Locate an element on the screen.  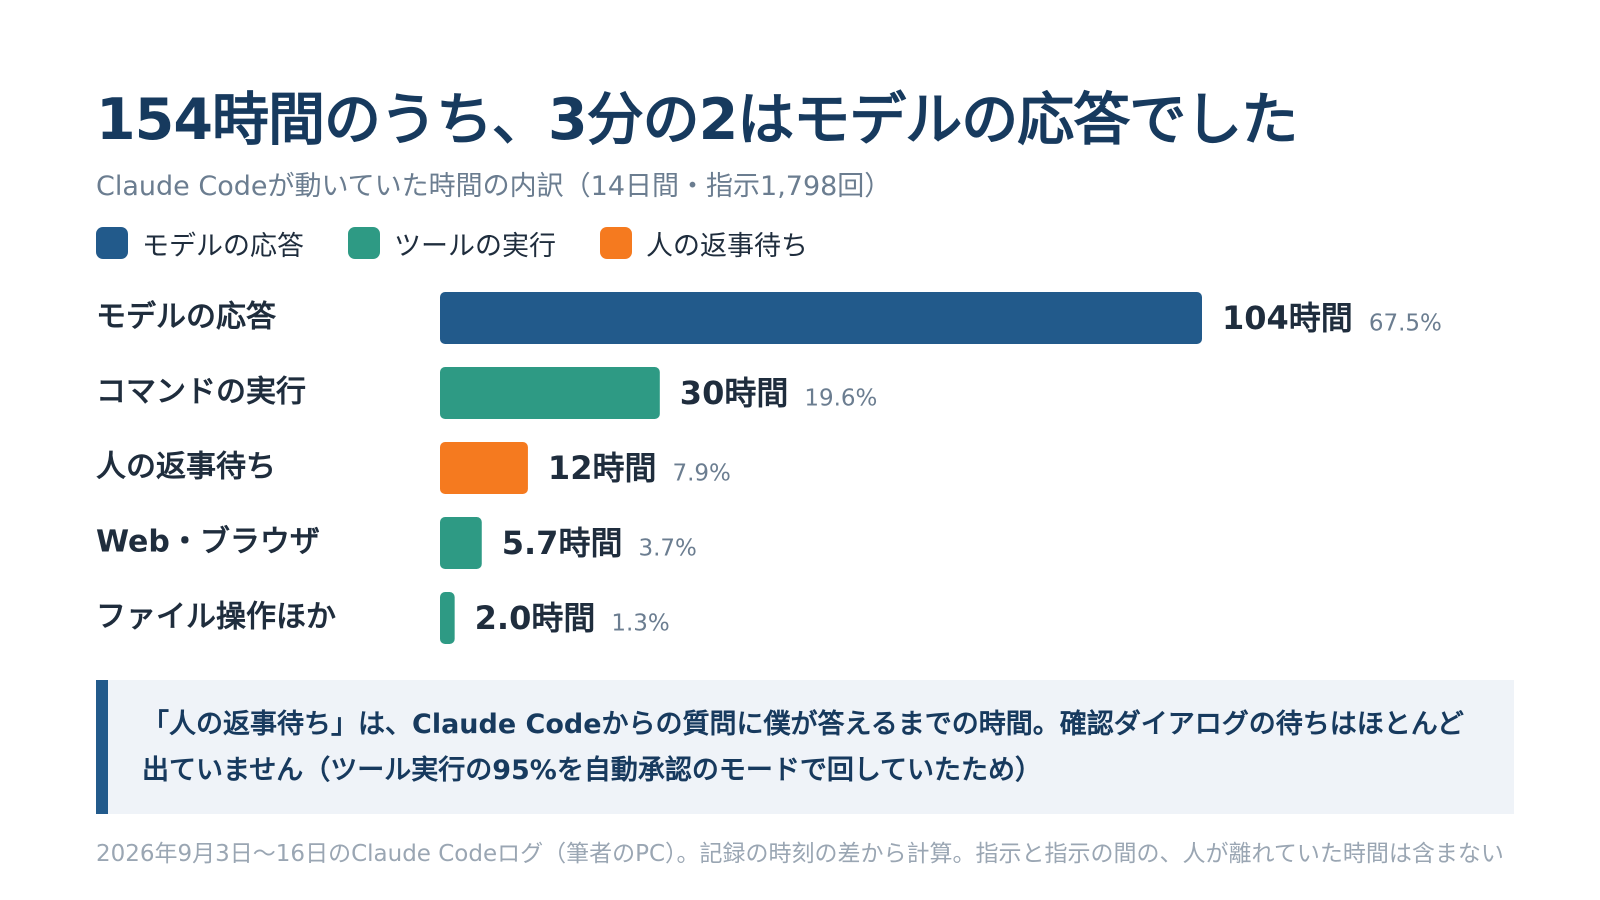
legend-swatch-human is located at coordinates (616, 243).